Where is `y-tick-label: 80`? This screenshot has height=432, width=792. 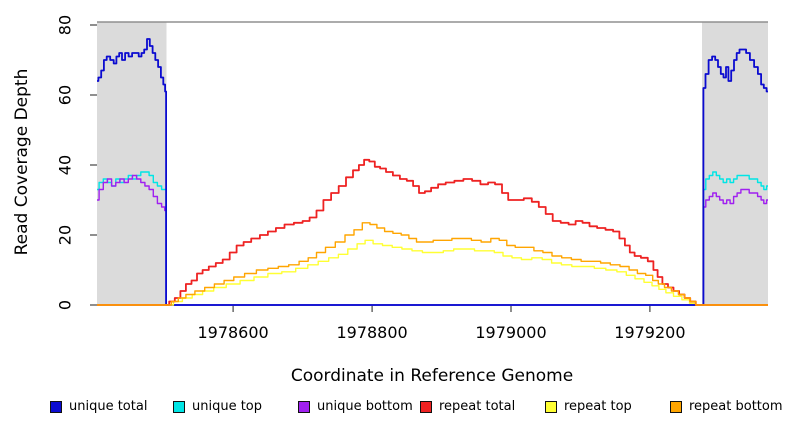 y-tick-label: 80 is located at coordinates (65, 25).